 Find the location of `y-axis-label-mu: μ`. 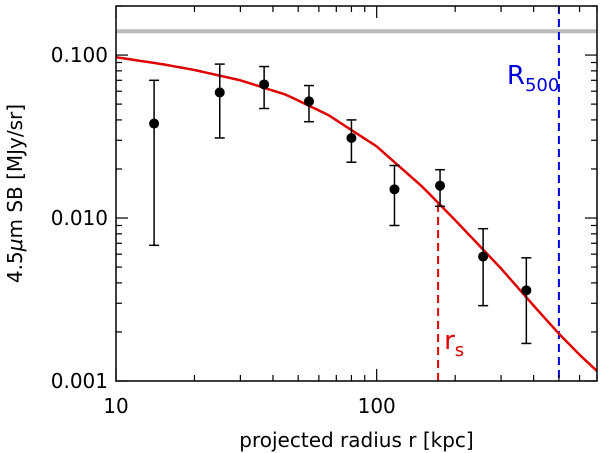

y-axis-label-mu: μ is located at coordinates (15, 246).